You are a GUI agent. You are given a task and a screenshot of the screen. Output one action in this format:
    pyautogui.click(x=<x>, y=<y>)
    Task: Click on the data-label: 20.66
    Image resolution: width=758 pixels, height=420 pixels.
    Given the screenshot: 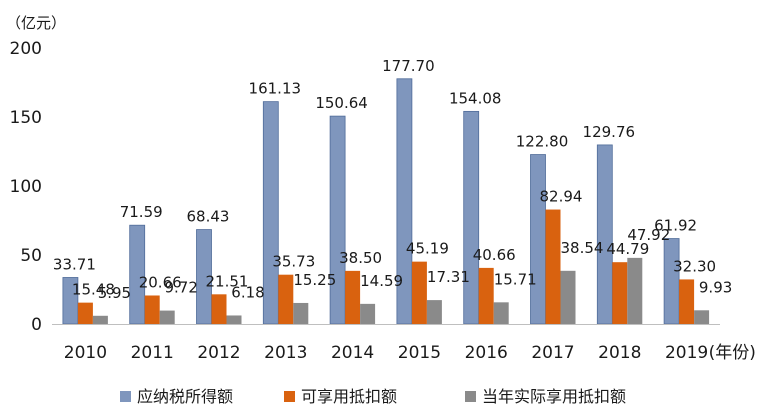 What is the action you would take?
    pyautogui.click(x=160, y=282)
    